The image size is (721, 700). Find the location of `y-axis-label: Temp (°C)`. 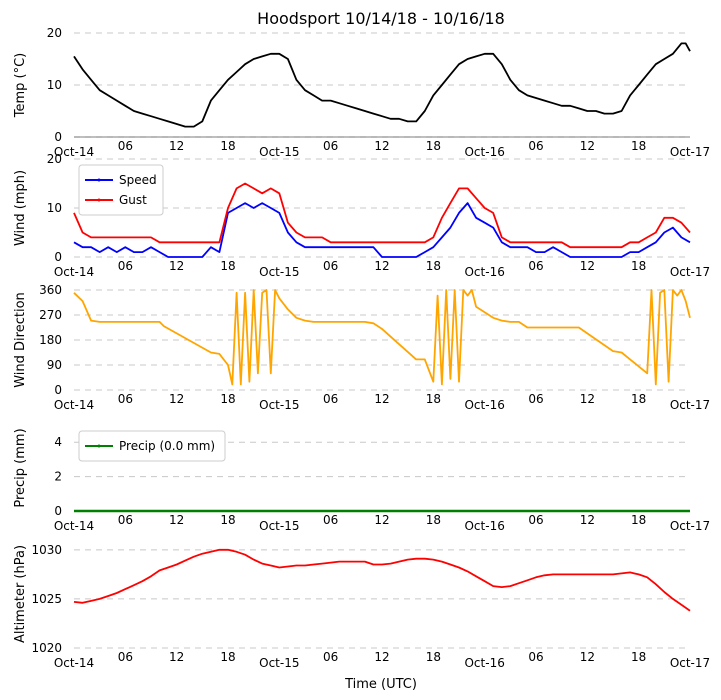

y-axis-label: Temp (°C) is located at coordinates (20, 86).